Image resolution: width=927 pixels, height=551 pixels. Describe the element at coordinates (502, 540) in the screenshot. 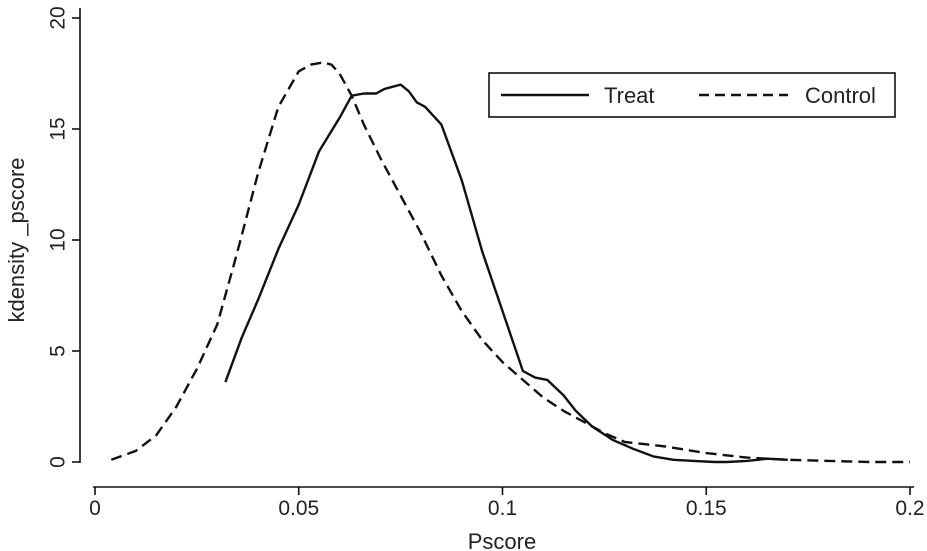

I see `x-axis-title: Pscore` at that location.